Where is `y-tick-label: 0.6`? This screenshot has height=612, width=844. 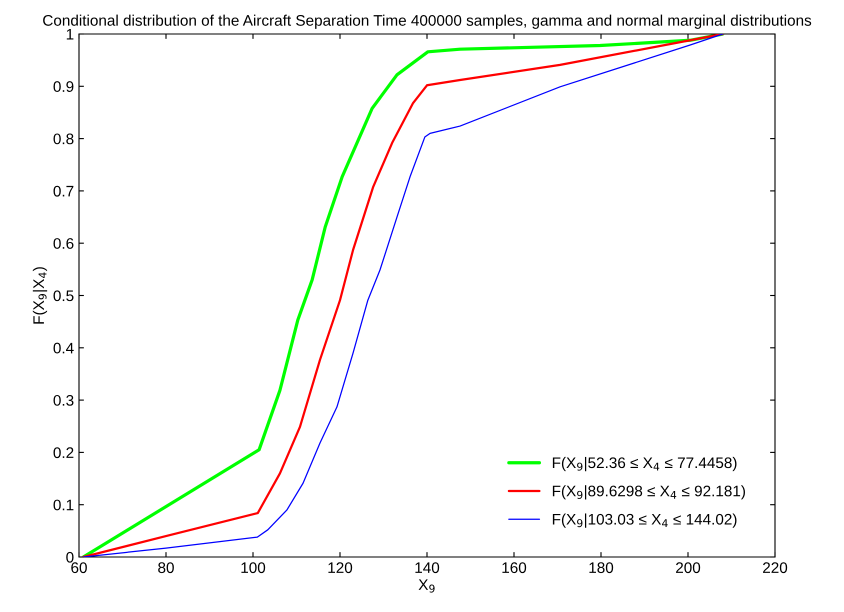
y-tick-label: 0.6 is located at coordinates (64, 243).